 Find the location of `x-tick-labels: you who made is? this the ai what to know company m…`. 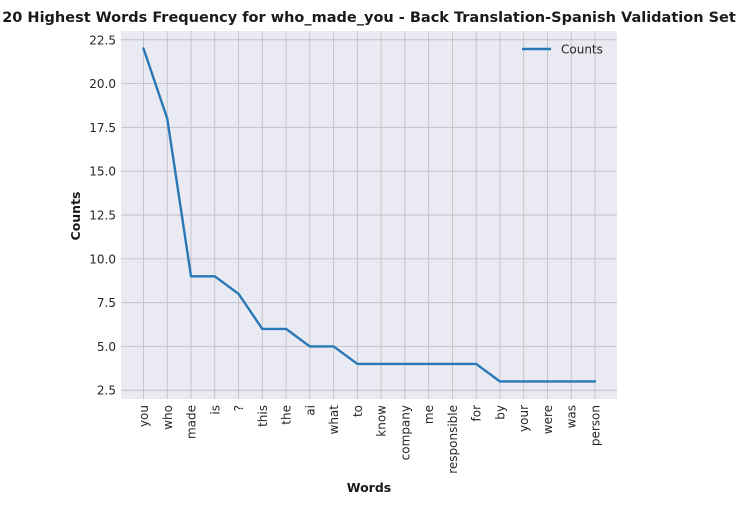

x-tick-labels: you who made is? this the ai what to know company m… is located at coordinates (370, 439).